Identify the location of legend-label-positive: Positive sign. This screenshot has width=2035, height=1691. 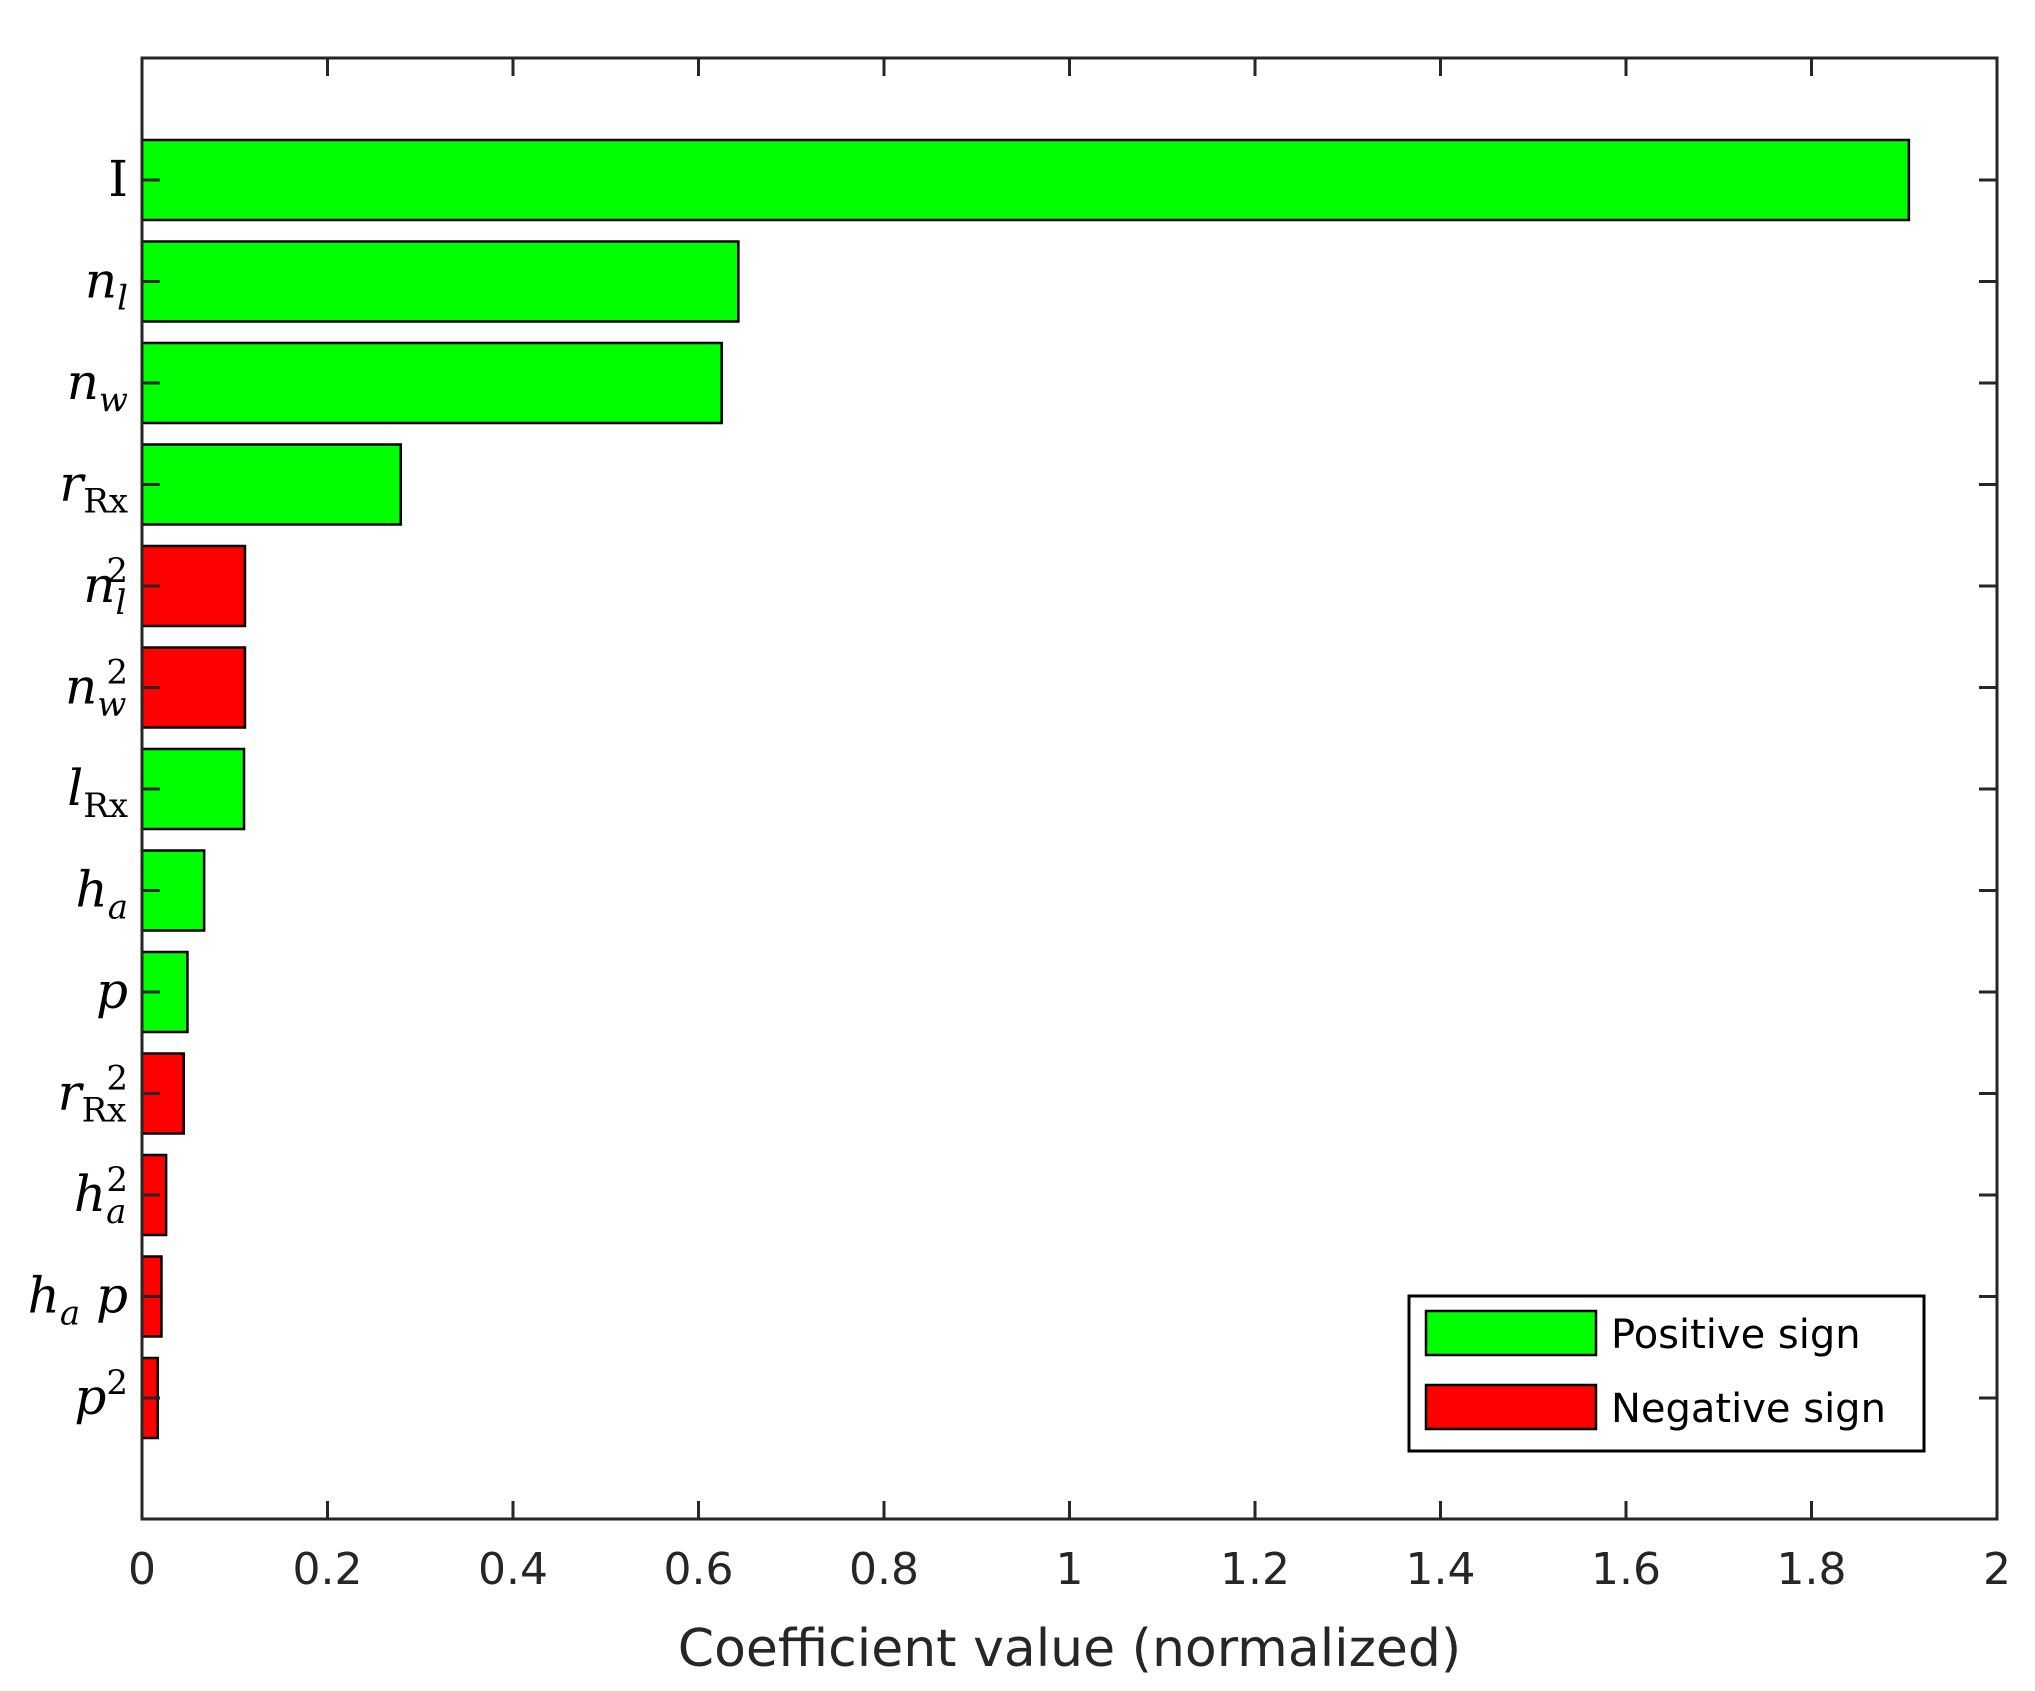
(1736, 1335).